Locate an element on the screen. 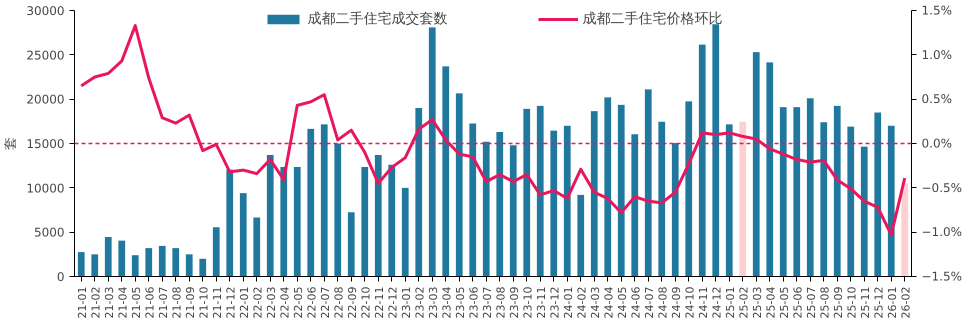  x-tick-label: 25-06 is located at coordinates (797, 302).